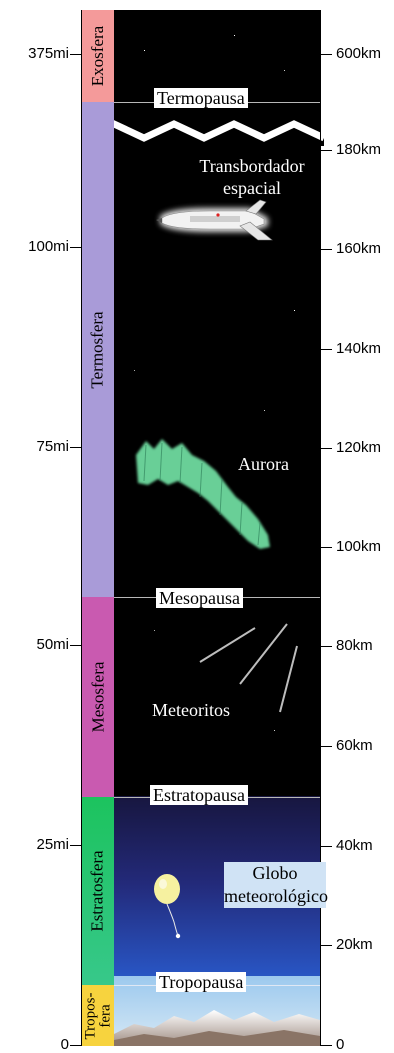  Describe the element at coordinates (354, 745) in the screenshot. I see `tick-label: 60km` at that location.